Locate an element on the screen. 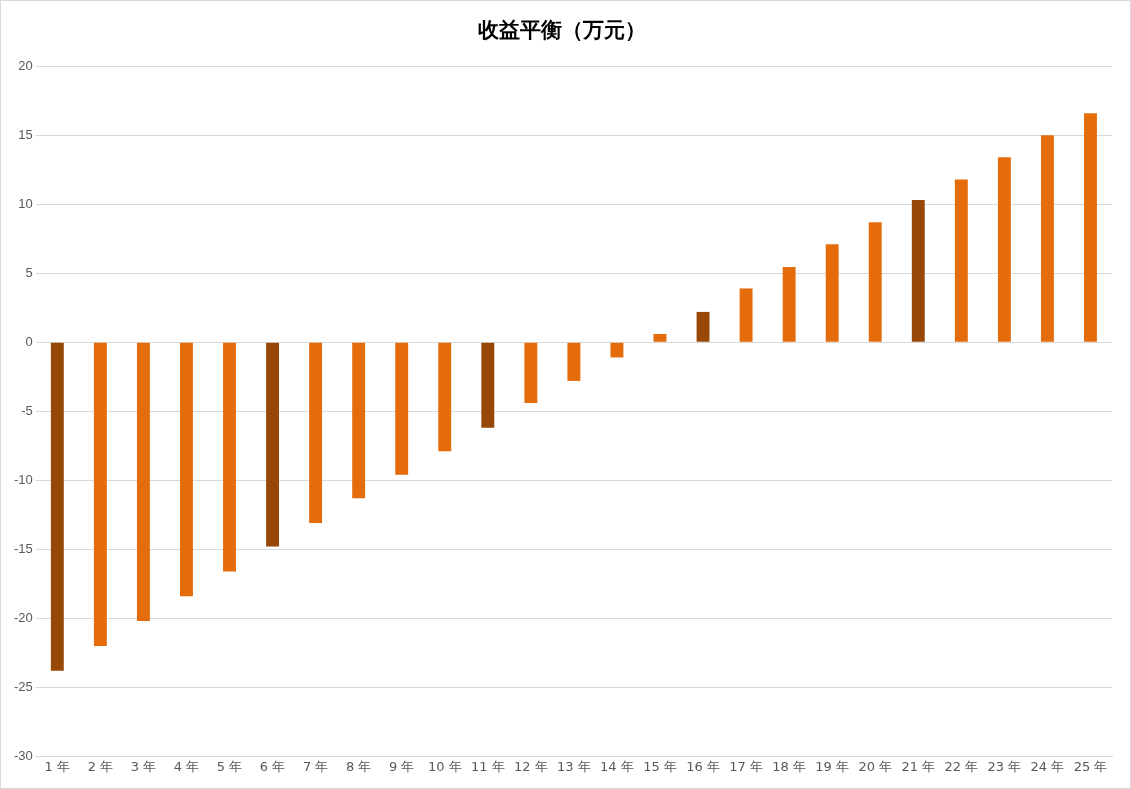  y-tick-label: -5 is located at coordinates (27, 410).